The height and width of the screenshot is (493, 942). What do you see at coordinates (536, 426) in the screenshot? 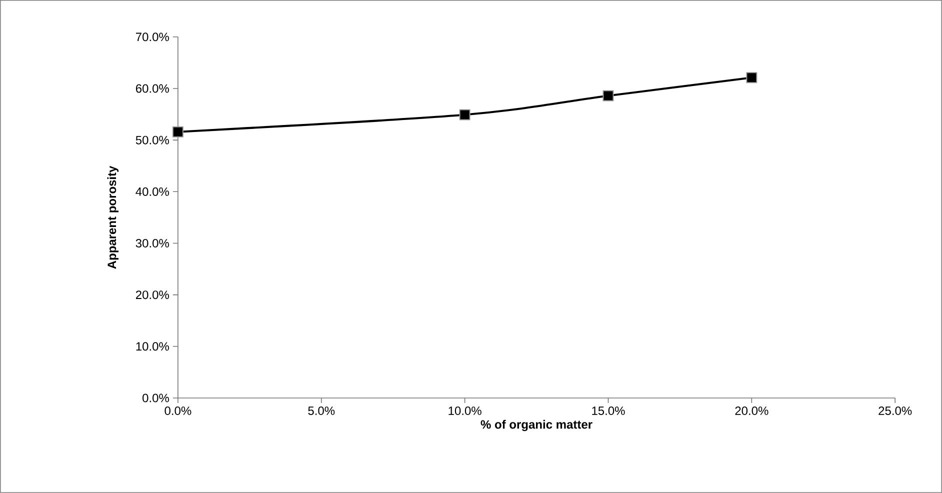
I see `x-axis-title: % of organic matter` at bounding box center [536, 426].